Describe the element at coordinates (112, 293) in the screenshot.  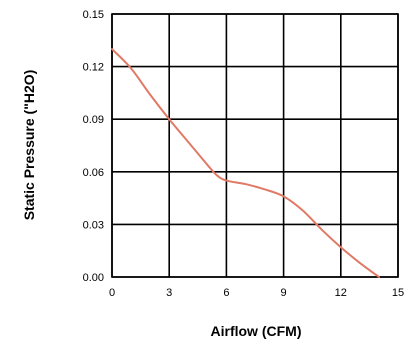
I see `x-tick-label: 0` at that location.